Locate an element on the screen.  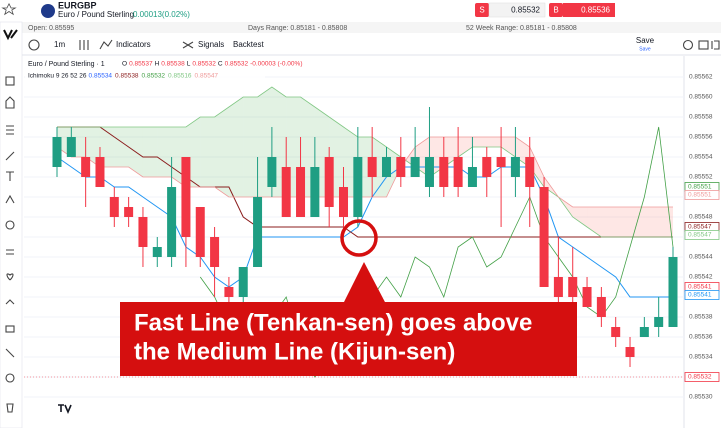
ohlc-legend: -0.00003 (-0.00%) is located at coordinates (276, 64).